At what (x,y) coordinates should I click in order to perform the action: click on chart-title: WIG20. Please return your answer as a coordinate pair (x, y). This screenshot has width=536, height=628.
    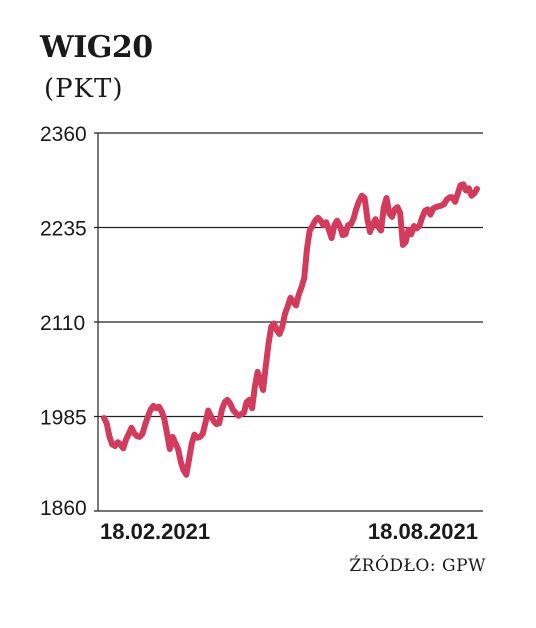
    Looking at the image, I should click on (96, 47).